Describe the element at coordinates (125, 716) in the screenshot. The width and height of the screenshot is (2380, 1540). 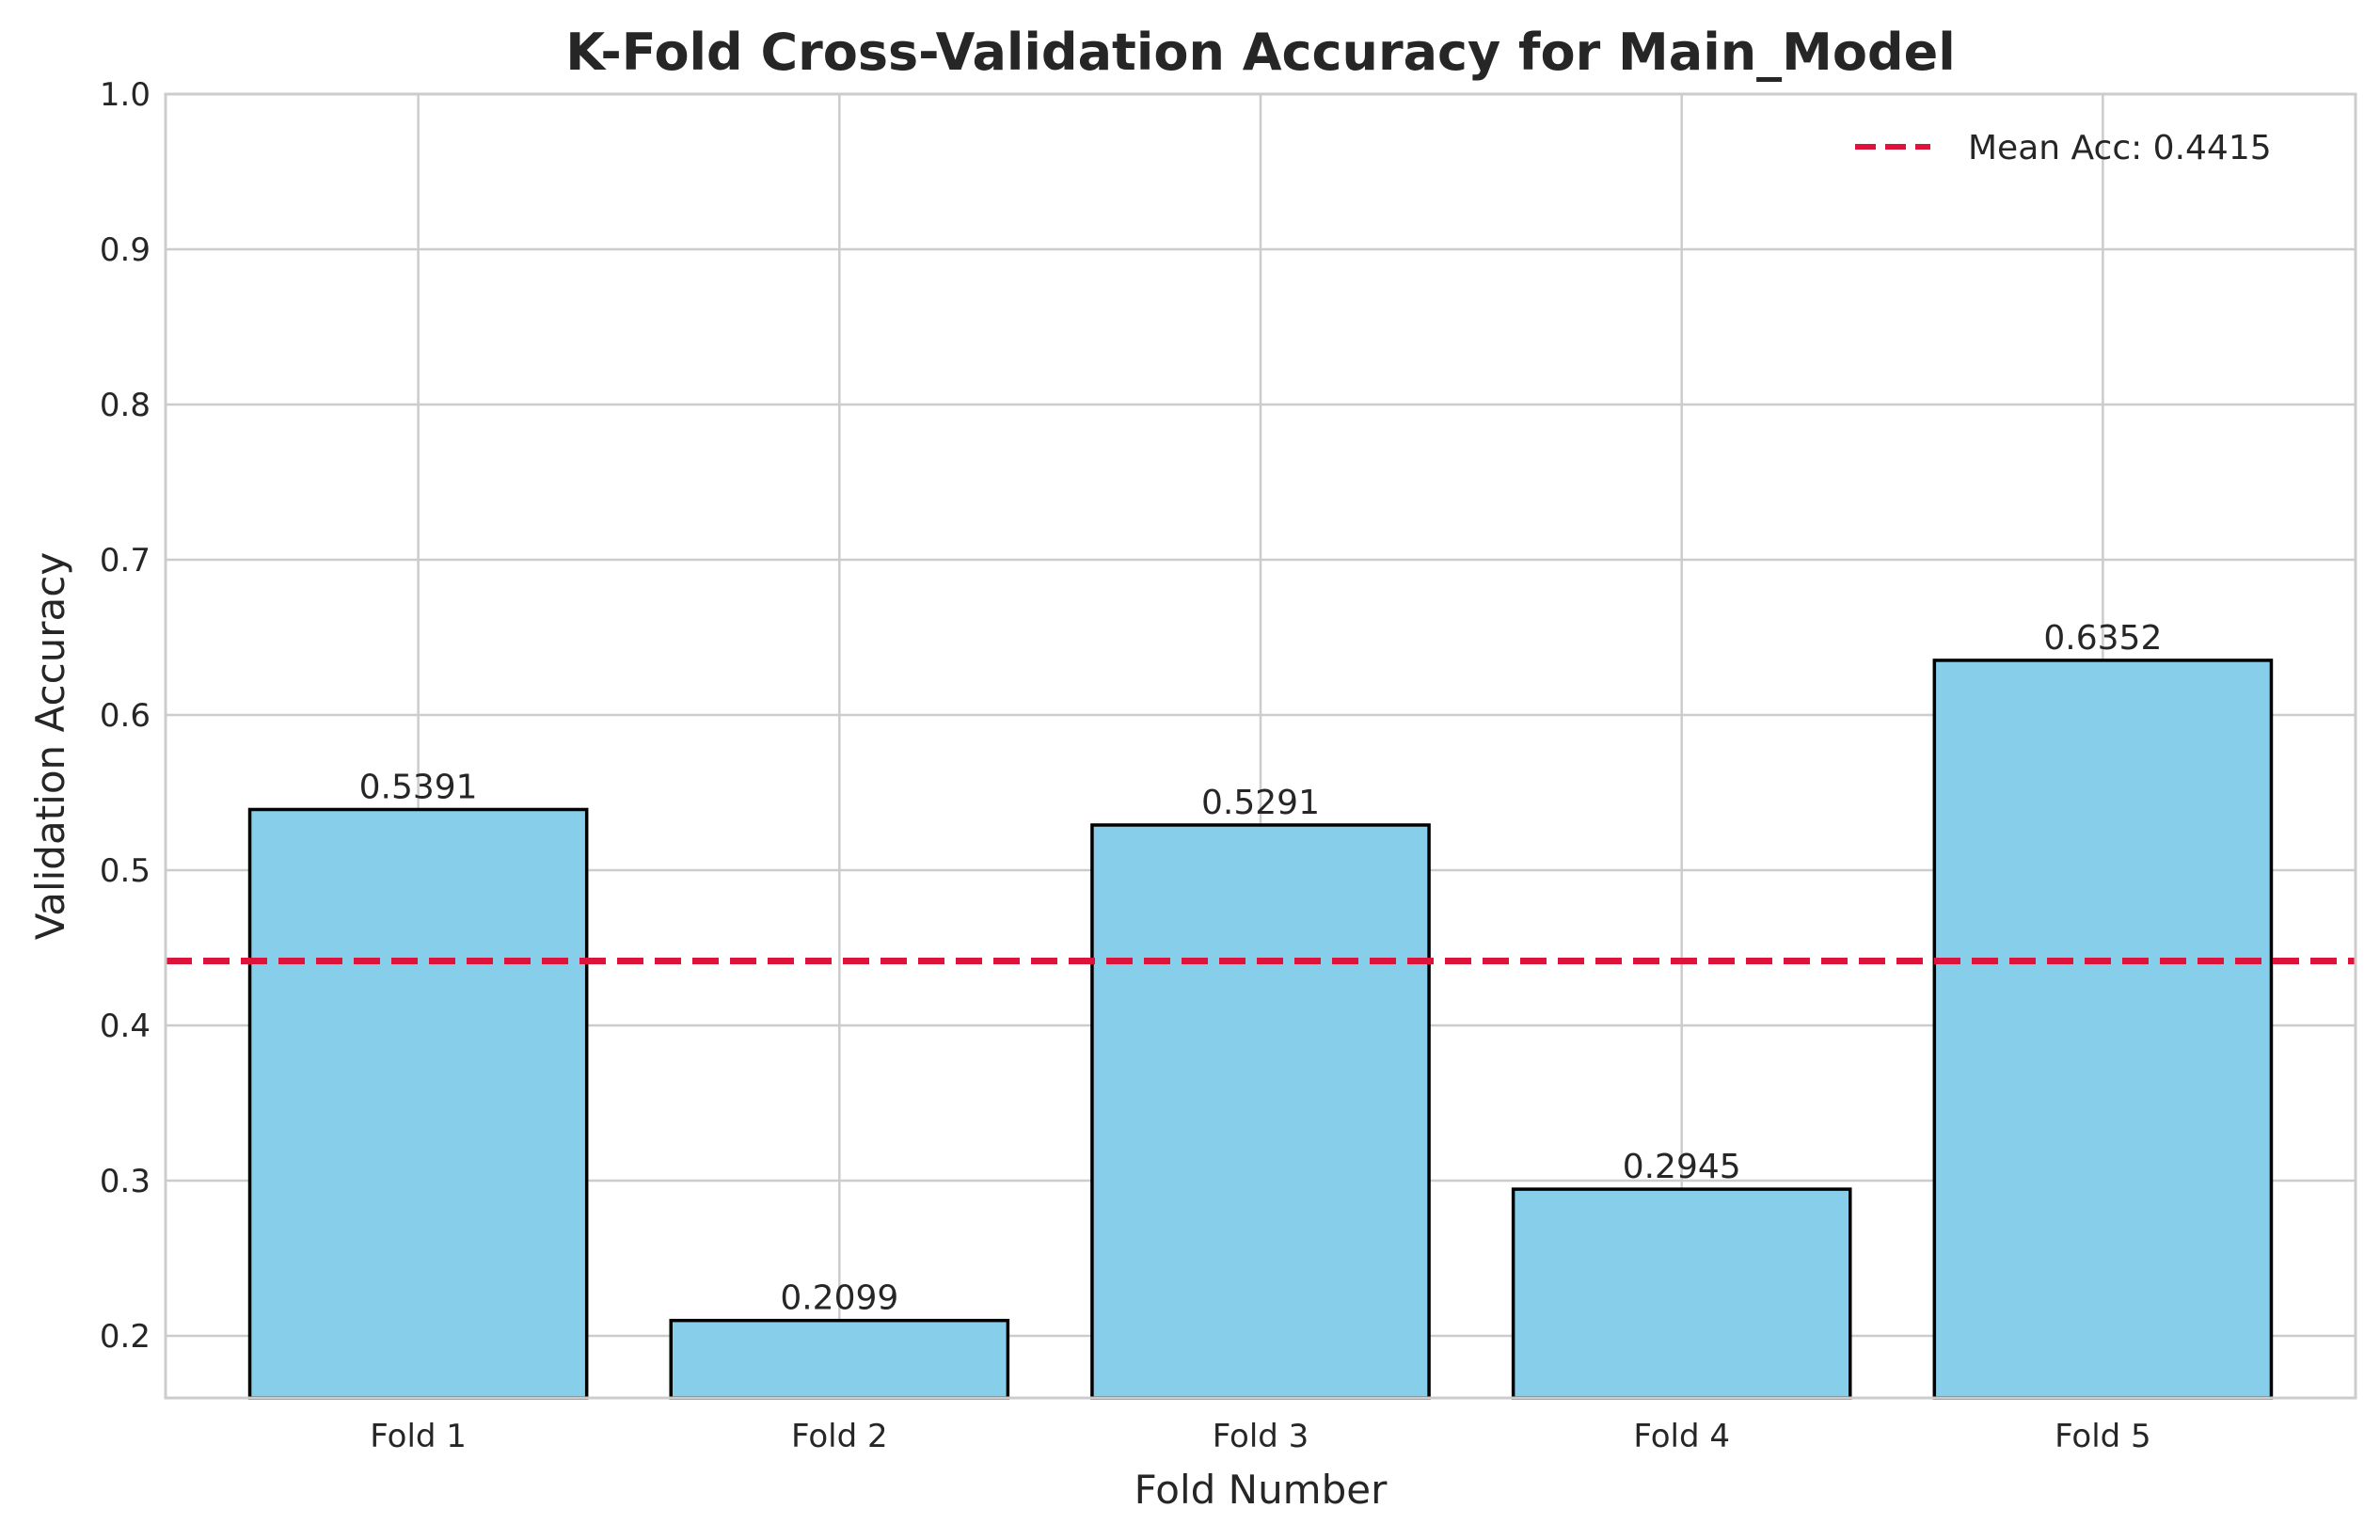
I see `y-tick-label: 0.6` at that location.